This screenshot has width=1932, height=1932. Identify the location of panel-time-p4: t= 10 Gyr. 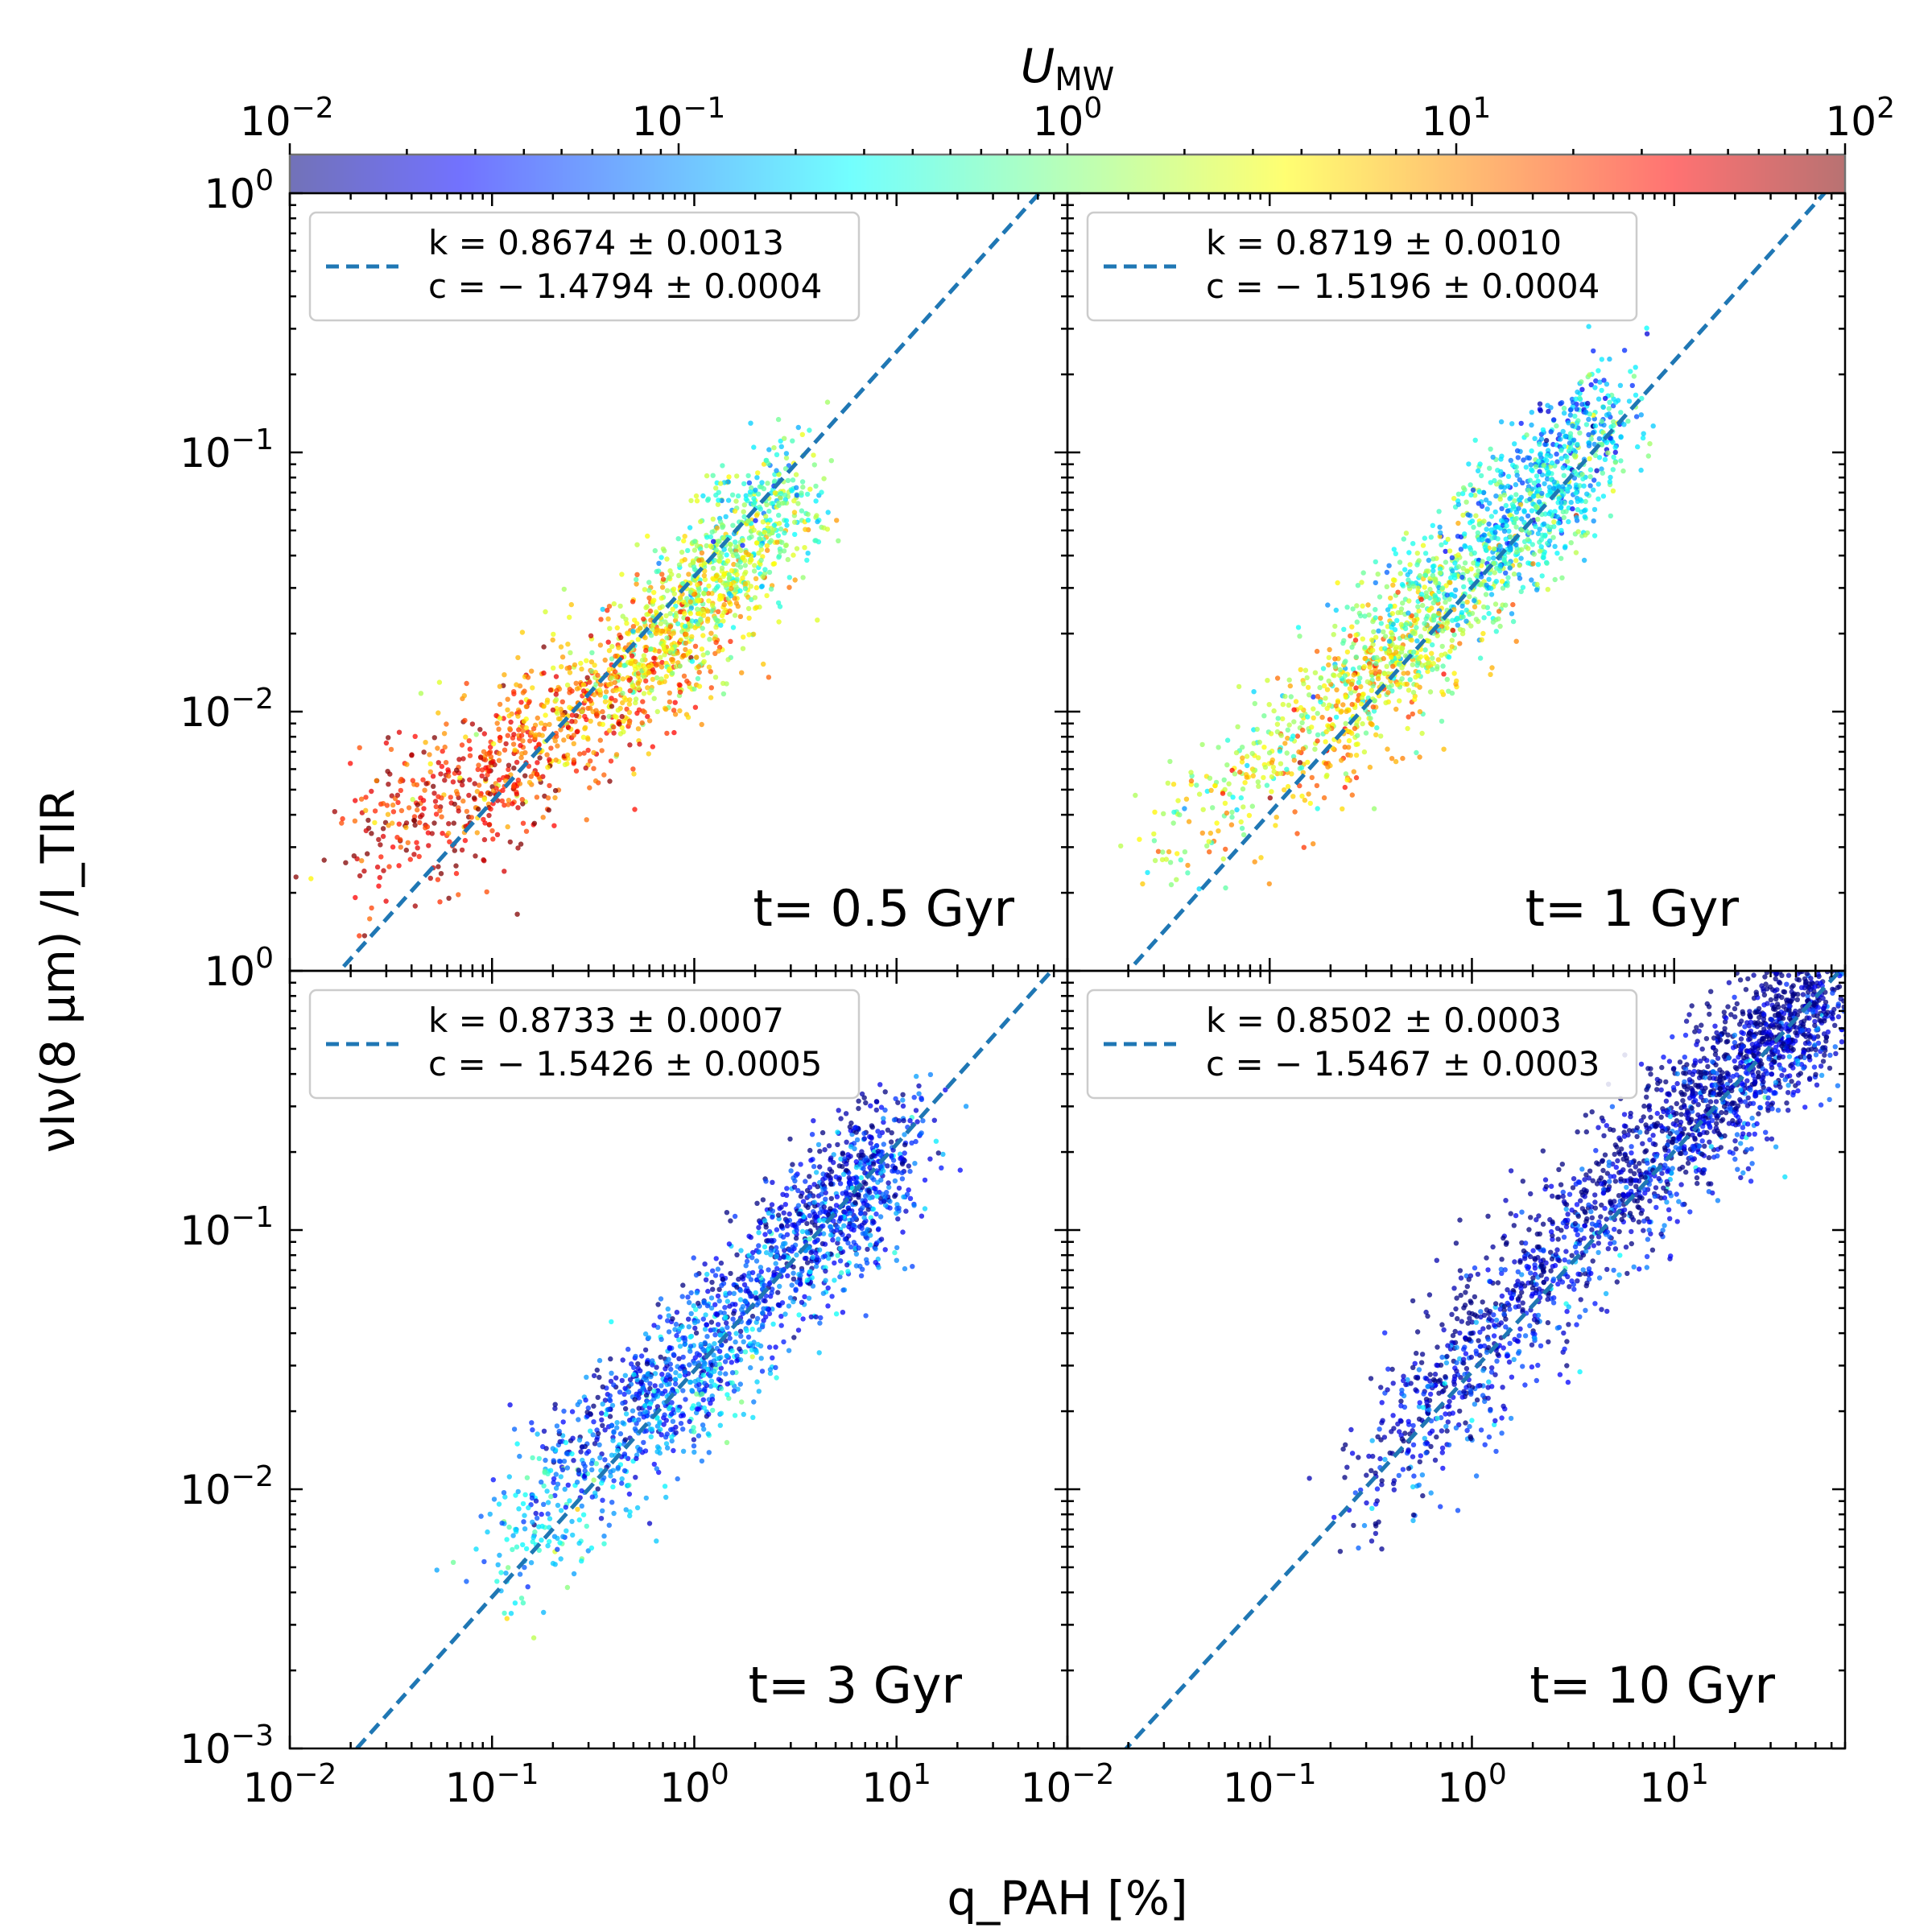
(1652, 1686).